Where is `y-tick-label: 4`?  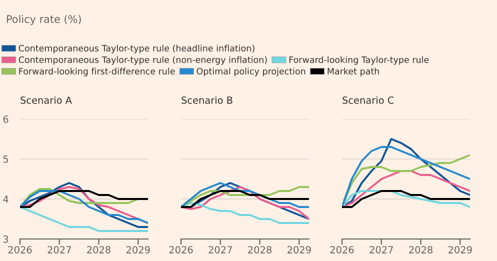 y-tick-label: 4 is located at coordinates (5, 199).